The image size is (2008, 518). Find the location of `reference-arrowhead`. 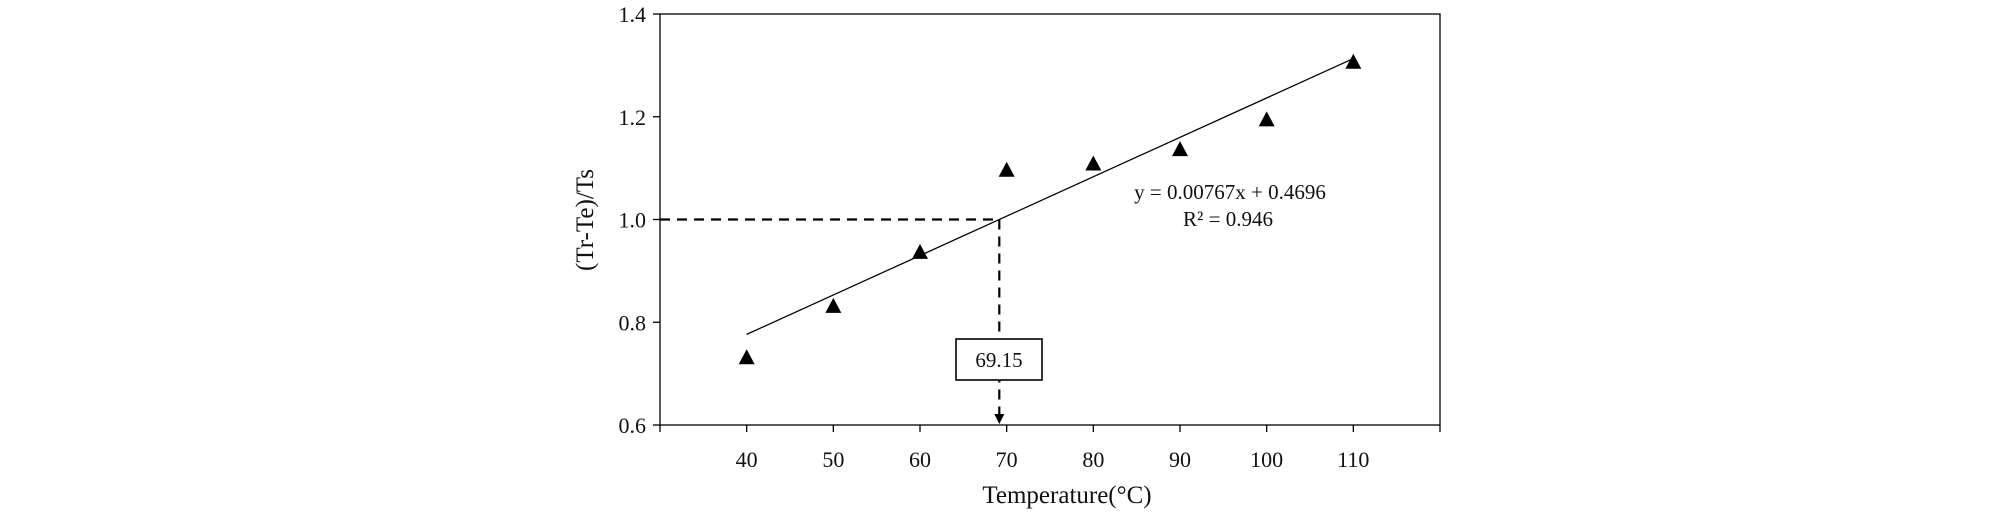

reference-arrowhead is located at coordinates (999, 419).